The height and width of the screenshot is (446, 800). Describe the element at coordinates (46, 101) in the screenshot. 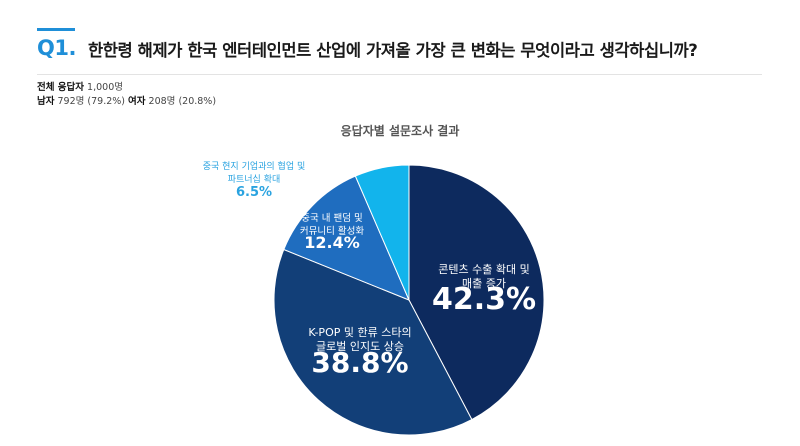

I see `male-label: 남자` at that location.